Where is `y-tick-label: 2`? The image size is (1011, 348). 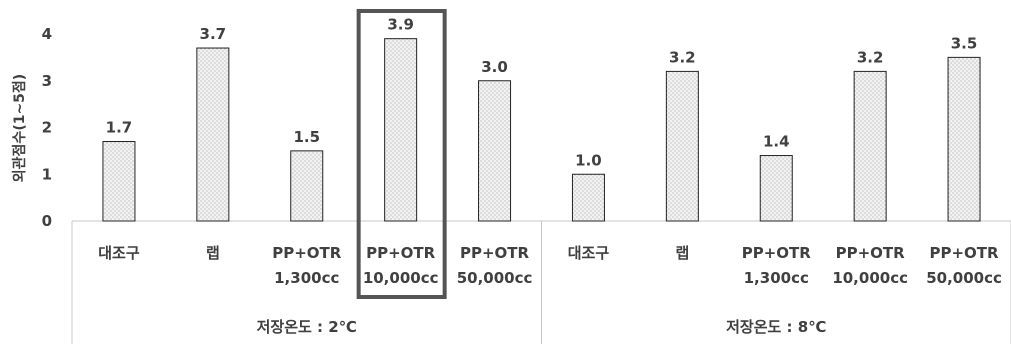
y-tick-label: 2 is located at coordinates (47, 128).